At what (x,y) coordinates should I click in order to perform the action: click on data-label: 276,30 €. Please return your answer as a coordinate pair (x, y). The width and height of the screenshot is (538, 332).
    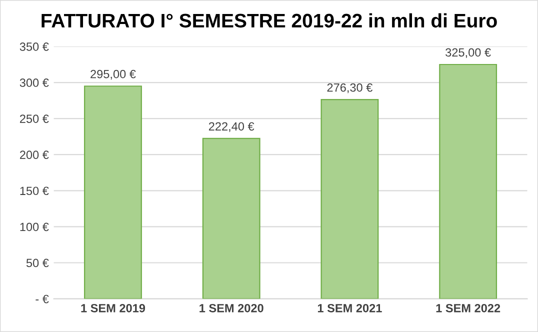
    Looking at the image, I should click on (350, 88).